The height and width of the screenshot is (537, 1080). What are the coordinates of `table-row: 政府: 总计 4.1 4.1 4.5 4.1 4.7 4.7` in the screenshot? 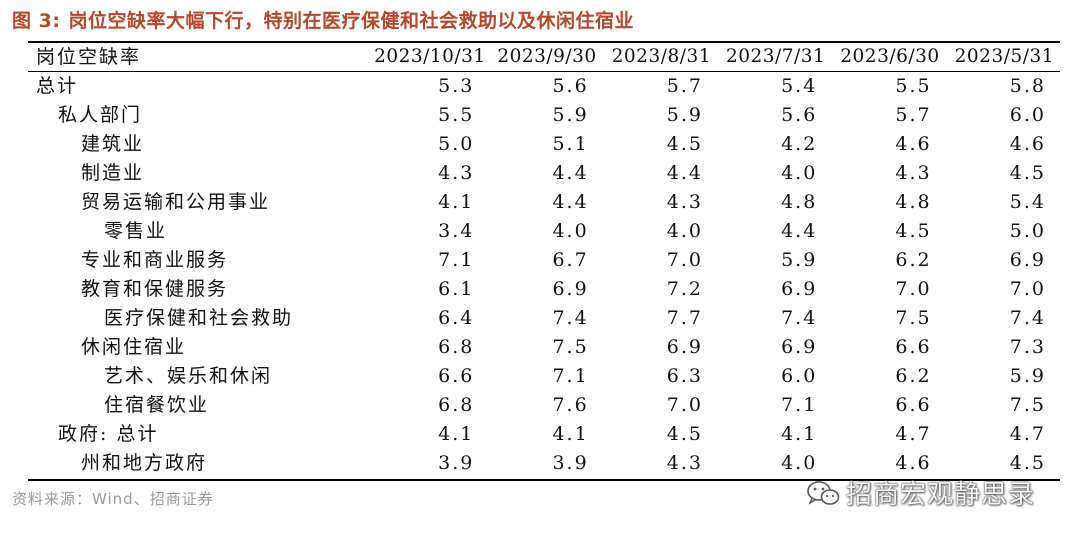 It's located at (544, 434).